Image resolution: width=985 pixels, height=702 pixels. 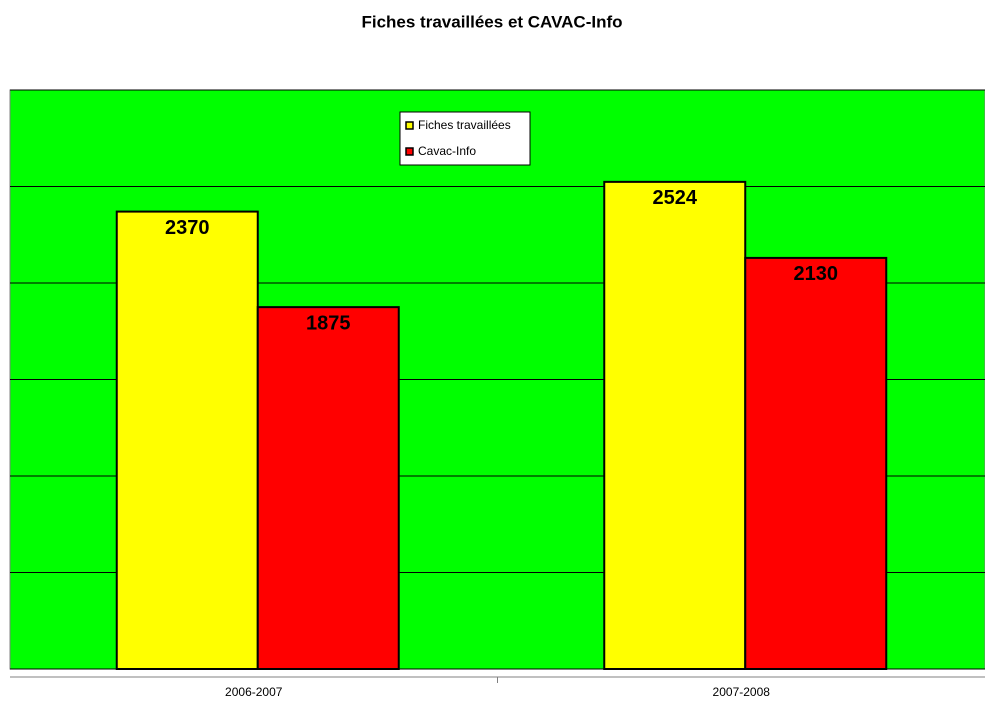 I want to click on legend: Fiches travaillées Cavac-Info, so click(x=465, y=138).